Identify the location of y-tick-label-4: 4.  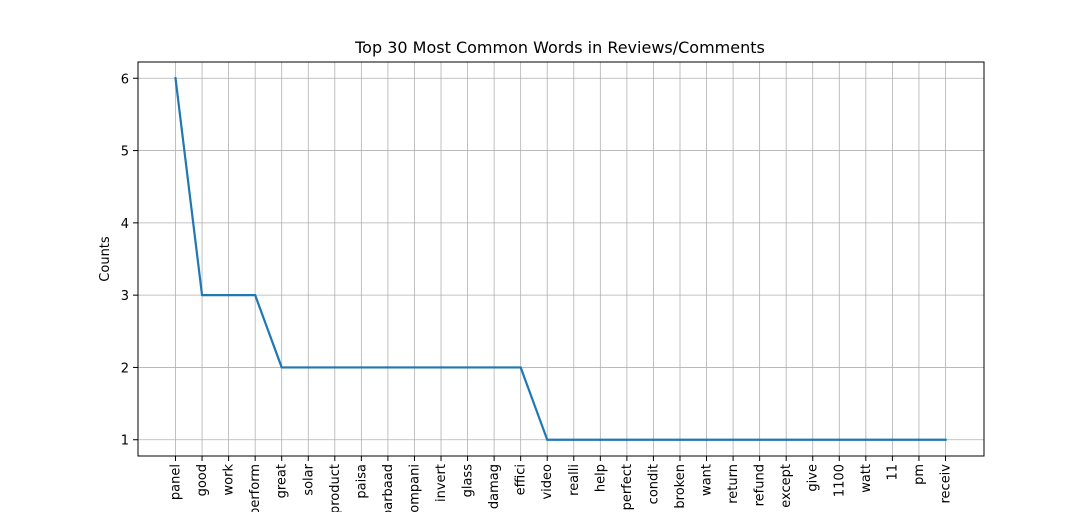
(125, 224).